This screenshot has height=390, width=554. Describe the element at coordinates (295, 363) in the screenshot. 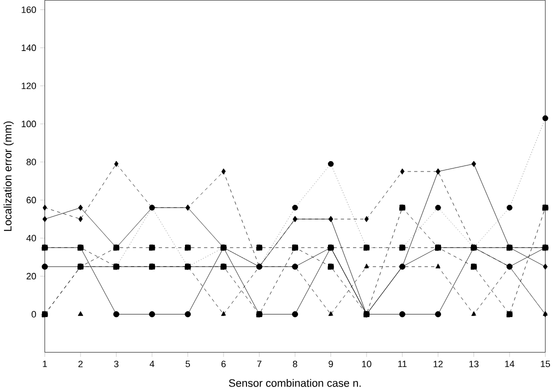

I see `x-tick-label: 8` at that location.